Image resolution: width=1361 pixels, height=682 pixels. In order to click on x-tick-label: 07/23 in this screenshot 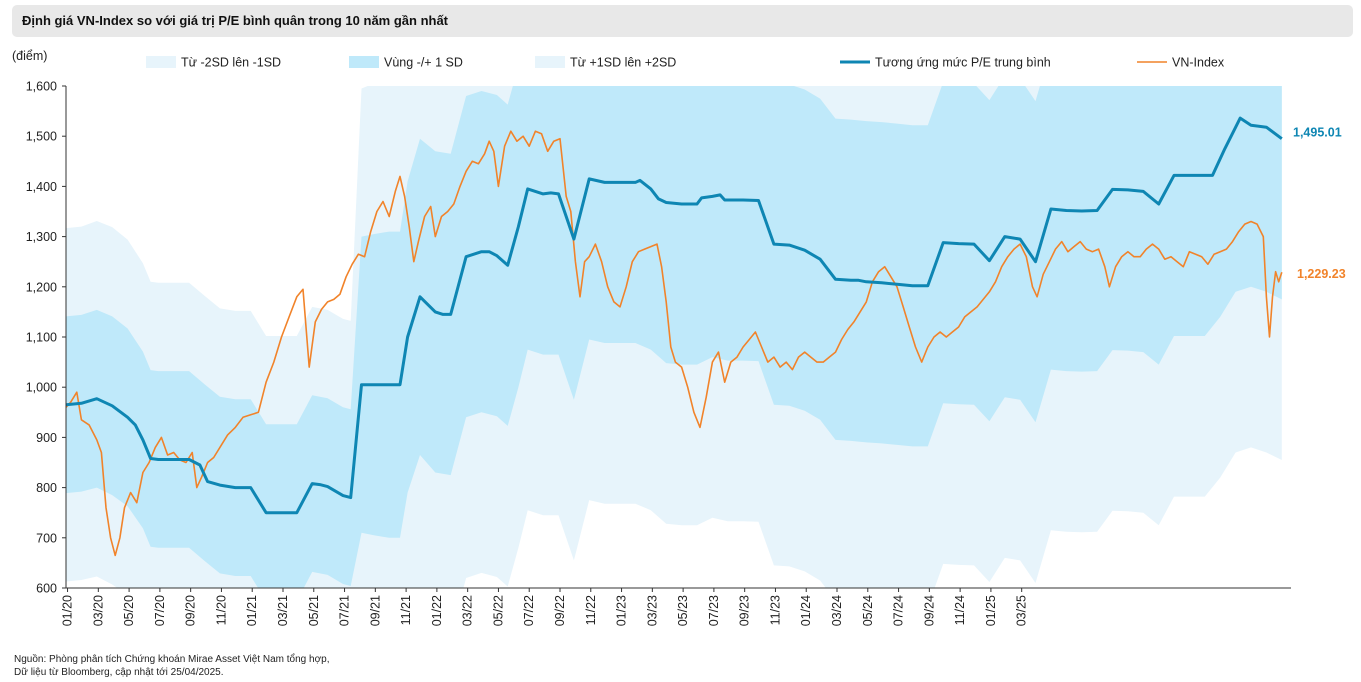, I will do `click(714, 610)`.